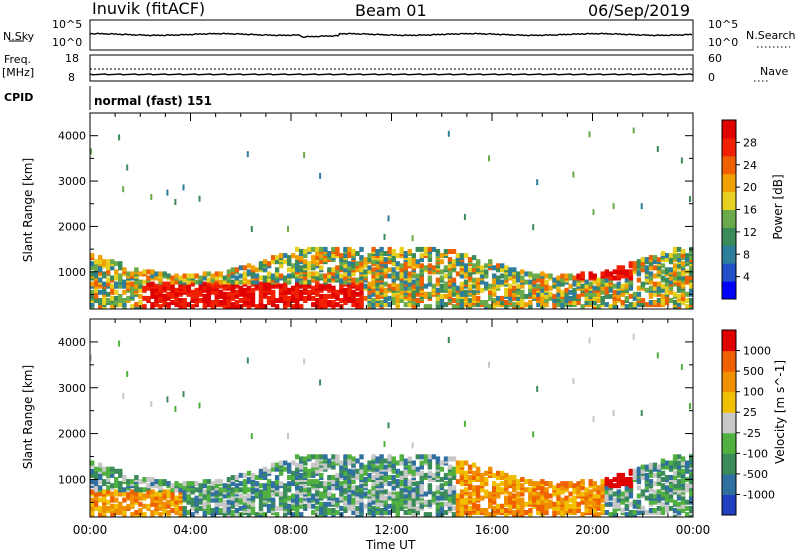 The width and height of the screenshot is (800, 554). What do you see at coordinates (90, 530) in the screenshot?
I see `x-tick-label: 00:00` at bounding box center [90, 530].